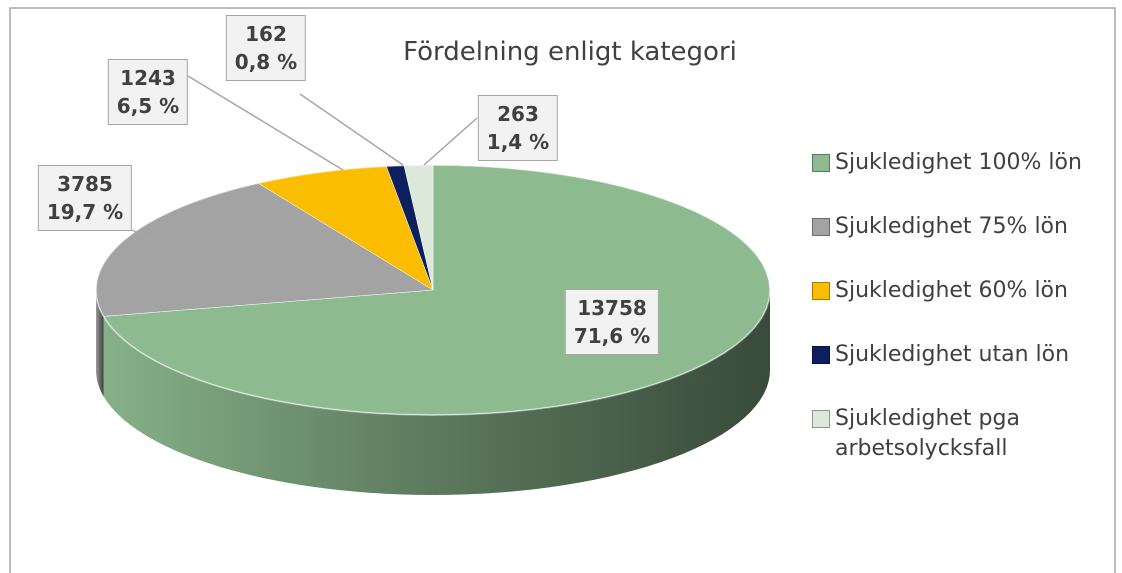  I want to click on legend-item: Sjukledighet 100% lön, so click(962, 163).